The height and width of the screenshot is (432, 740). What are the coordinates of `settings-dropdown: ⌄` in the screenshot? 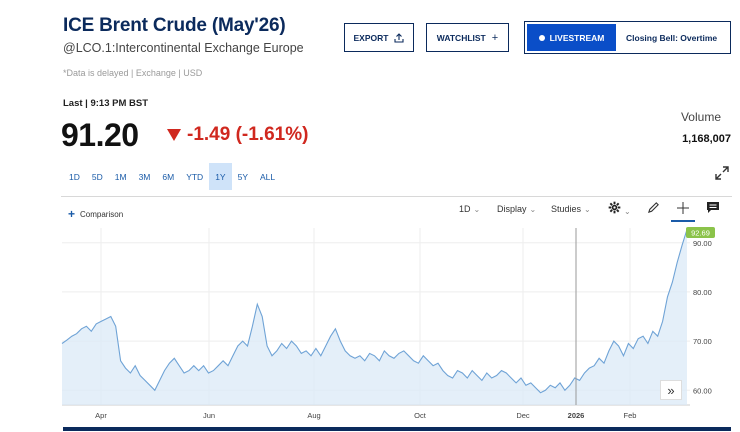 It's located at (619, 209).